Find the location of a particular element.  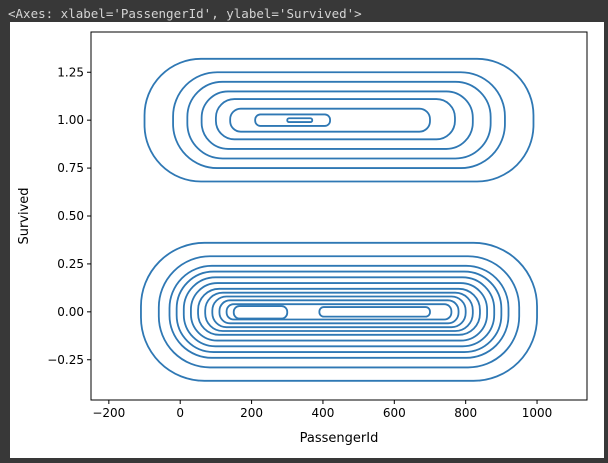

x-axis-ticks: −200 0 200 400 600 800 1000 is located at coordinates (322, 410).